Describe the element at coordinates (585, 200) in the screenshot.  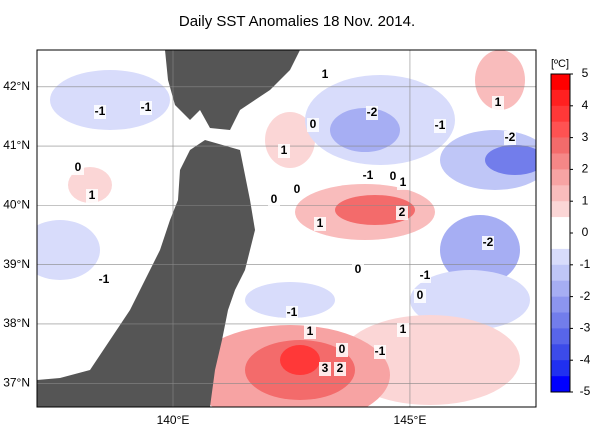
I see `colorbar-tick-label: 1` at that location.